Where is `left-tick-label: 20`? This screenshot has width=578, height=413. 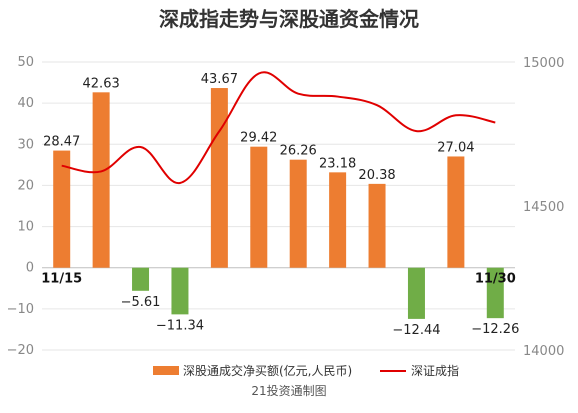
left-tick-label: 20 is located at coordinates (25, 185).